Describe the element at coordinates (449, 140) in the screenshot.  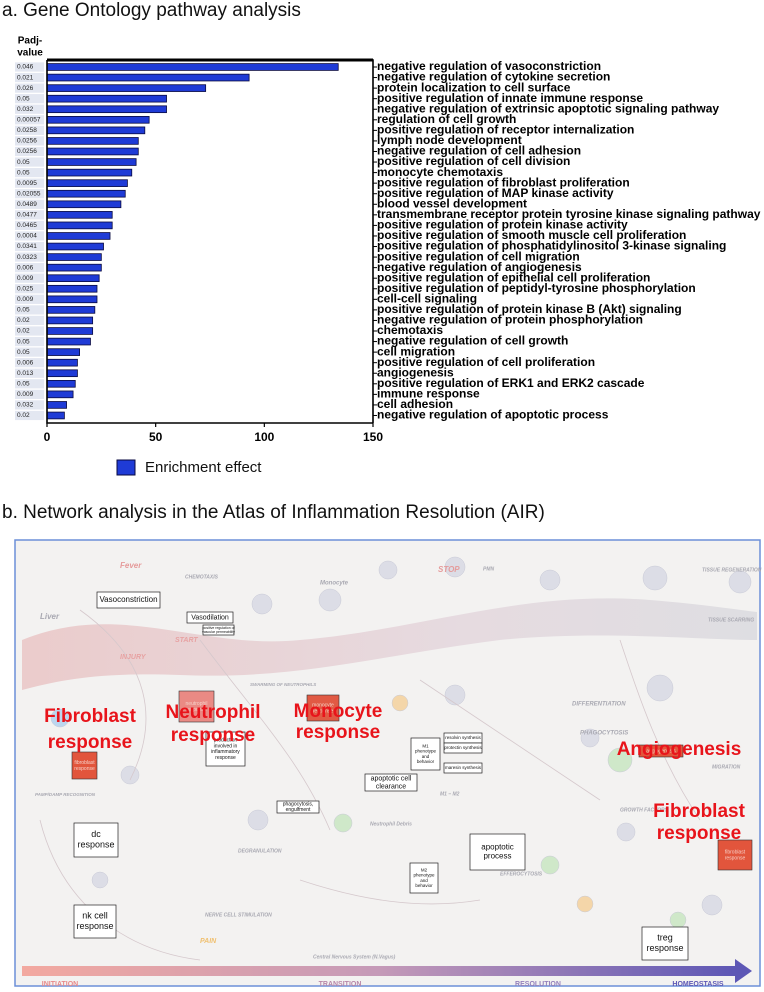
I see `category-label: lymph node development` at that location.